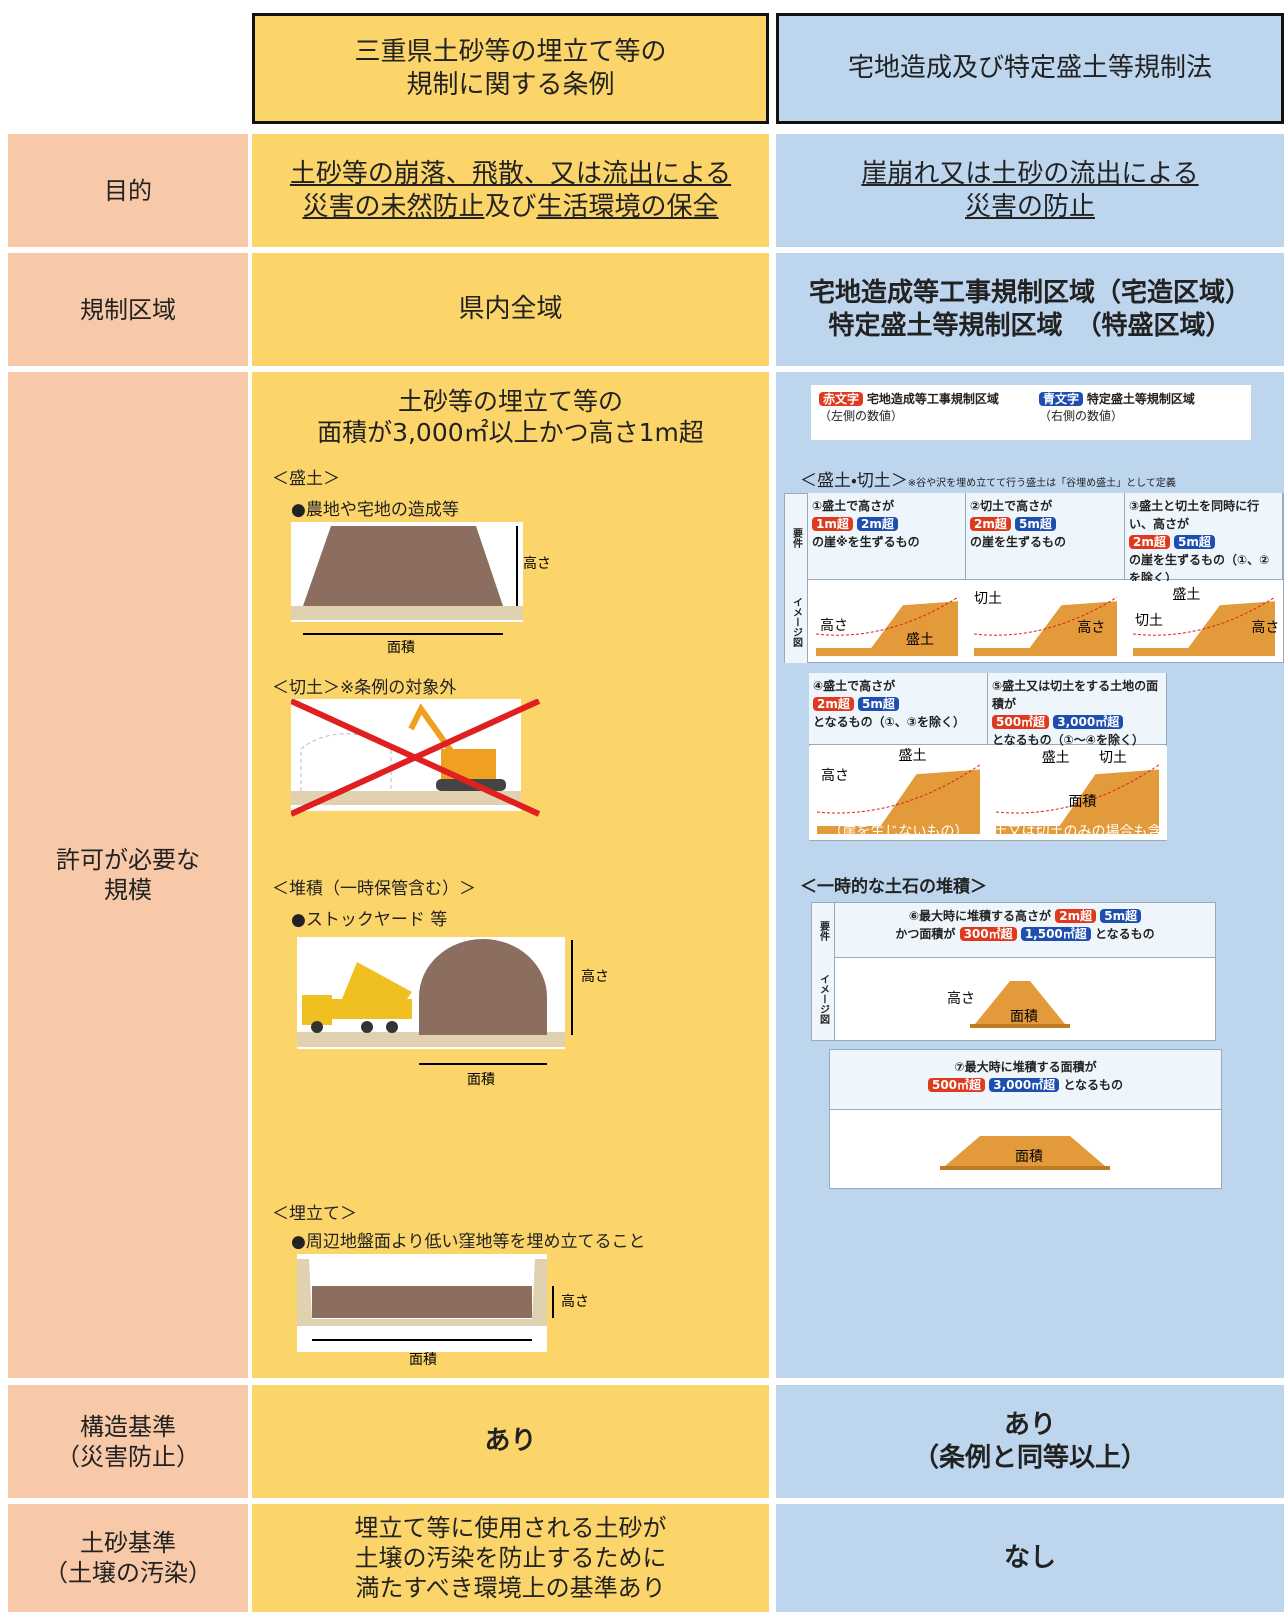 This screenshot has height=1612, width=1284. What do you see at coordinates (510, 174) in the screenshot?
I see `text-segment: 土砂等の崩落、飛散、又は流出による` at bounding box center [510, 174].